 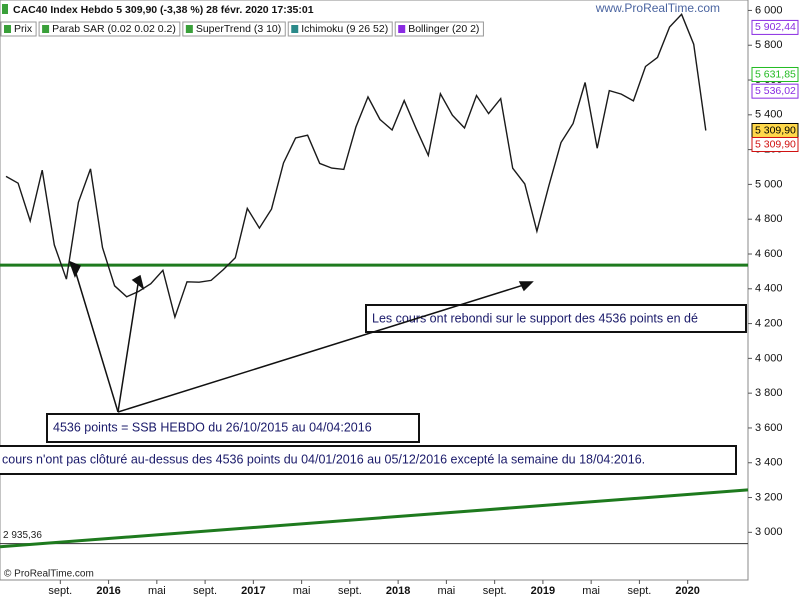 I want to click on y-tick-label: 5 800, so click(x=769, y=45).